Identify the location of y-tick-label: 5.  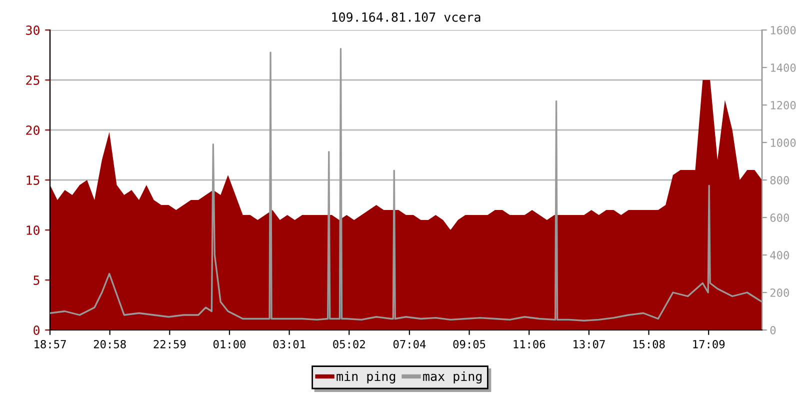
(37, 280).